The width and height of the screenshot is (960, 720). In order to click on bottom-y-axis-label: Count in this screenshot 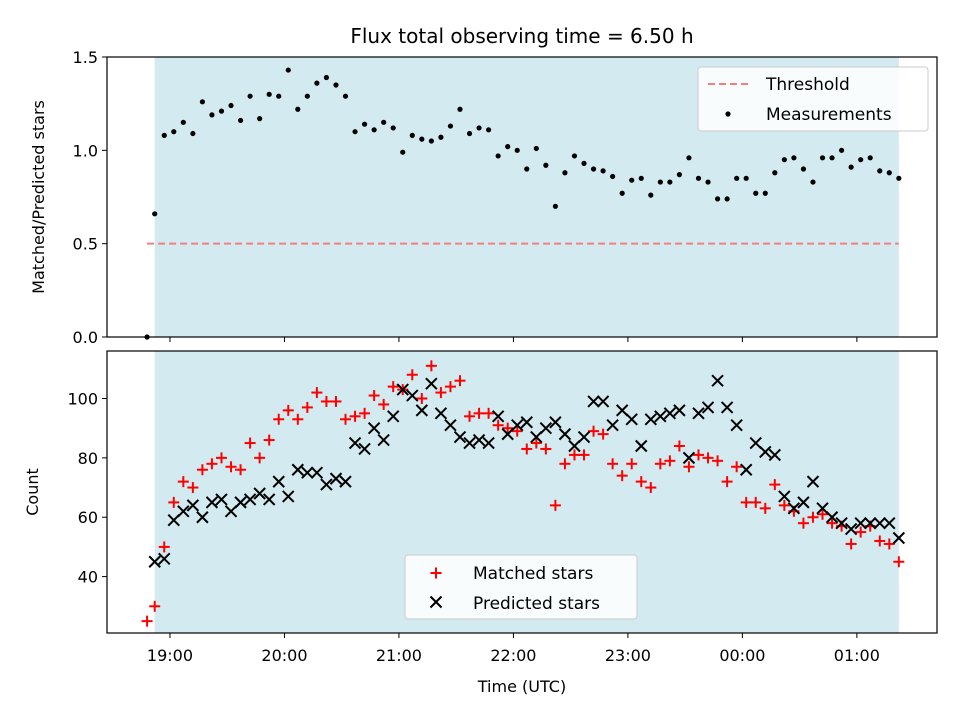, I will do `click(32, 492)`.